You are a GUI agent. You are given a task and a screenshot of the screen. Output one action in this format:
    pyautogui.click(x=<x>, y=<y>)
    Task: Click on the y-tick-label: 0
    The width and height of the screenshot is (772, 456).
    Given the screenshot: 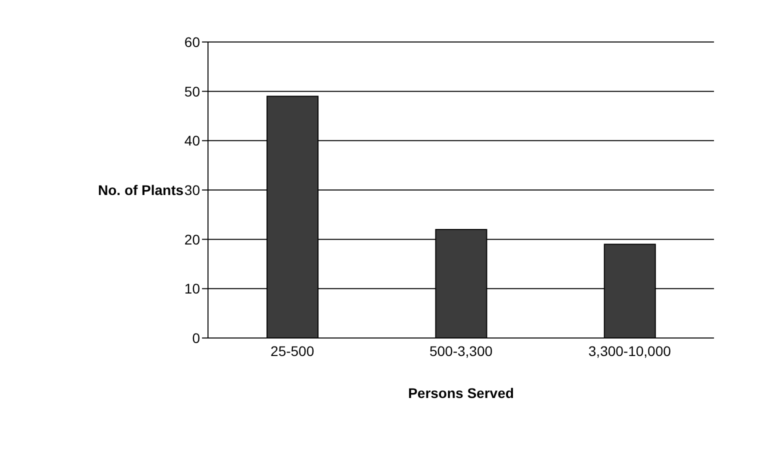 What is the action you would take?
    pyautogui.click(x=196, y=338)
    